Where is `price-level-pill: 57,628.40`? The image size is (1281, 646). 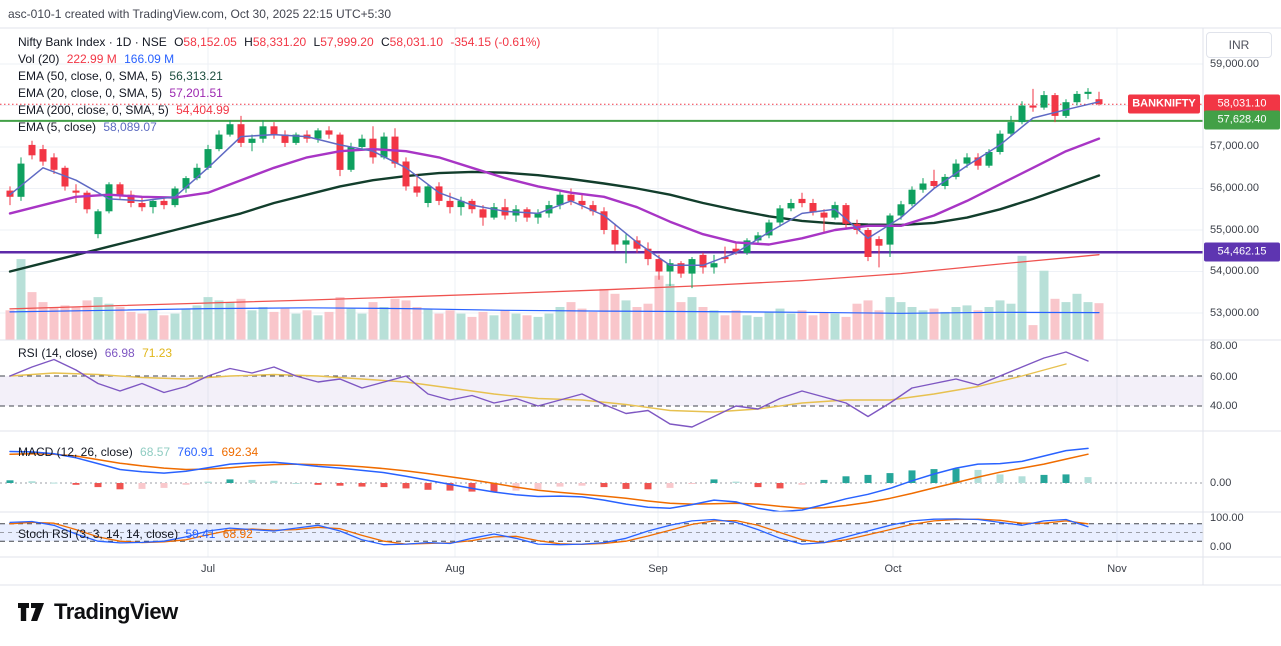 price-level-pill: 57,628.40 is located at coordinates (1242, 120).